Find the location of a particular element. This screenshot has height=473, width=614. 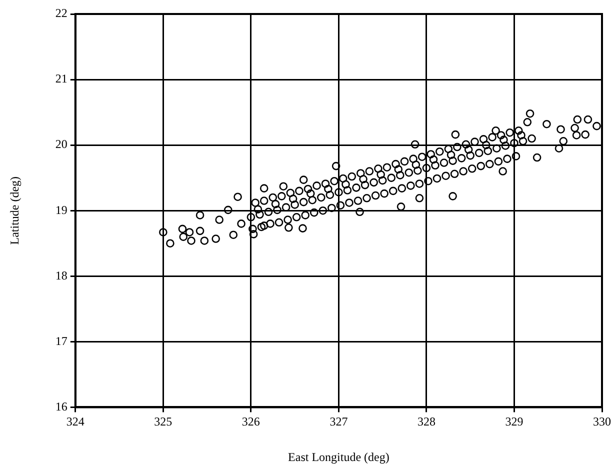

y-tick-label: 19 is located at coordinates (61, 209).